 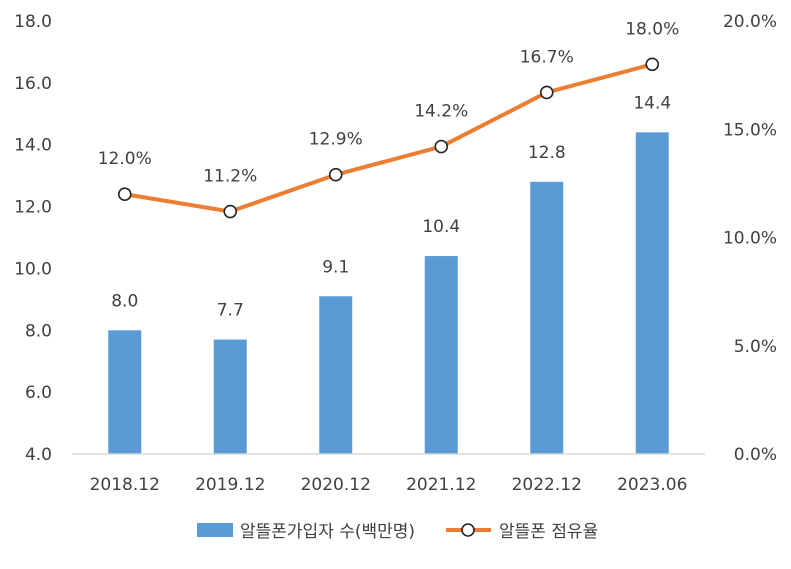 What do you see at coordinates (125, 485) in the screenshot?
I see `x-axis-tick-label: 2018.12` at bounding box center [125, 485].